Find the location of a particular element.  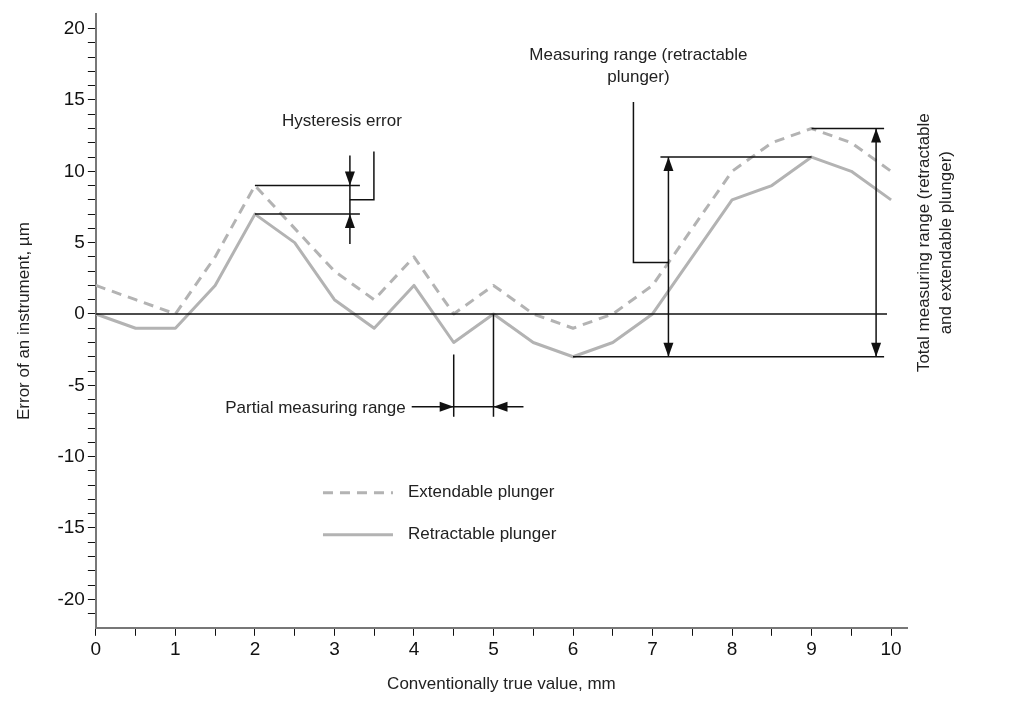

x-tick-label: 1 is located at coordinates (175, 649).